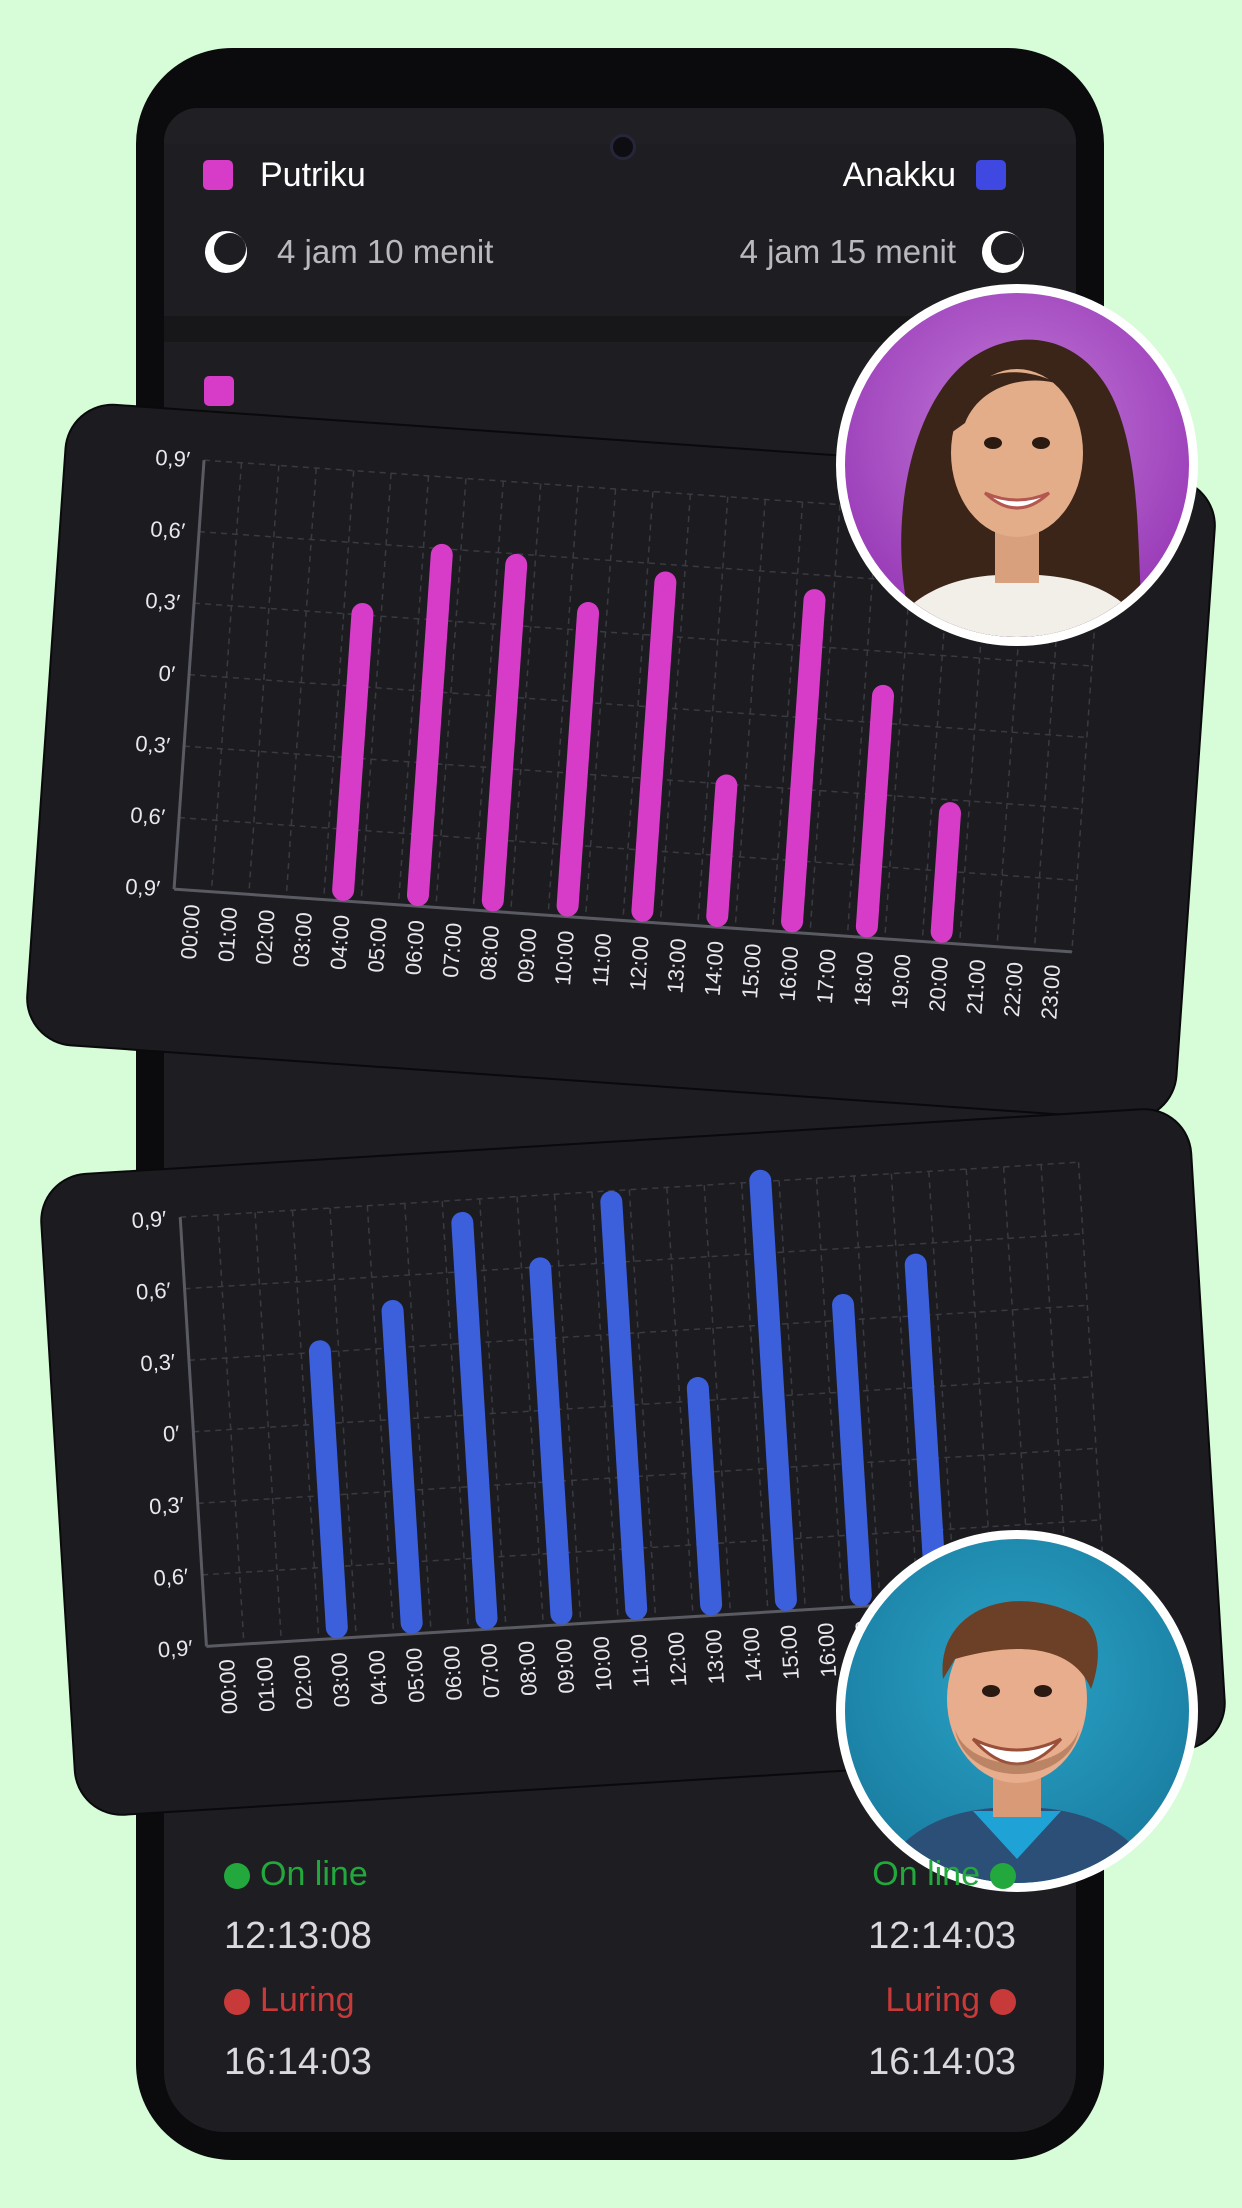 The width and height of the screenshot is (1242, 2208). I want to click on anakku-sleep-duration: 4 jam 15 menit, so click(847, 251).